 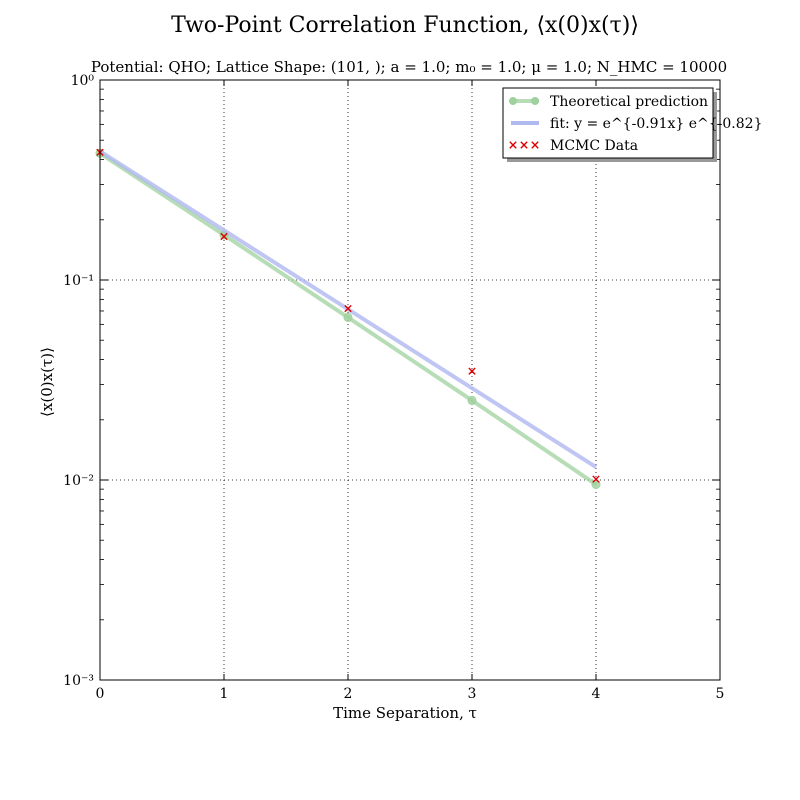 I want to click on y-tick-label: 10⁻², so click(x=78, y=481).